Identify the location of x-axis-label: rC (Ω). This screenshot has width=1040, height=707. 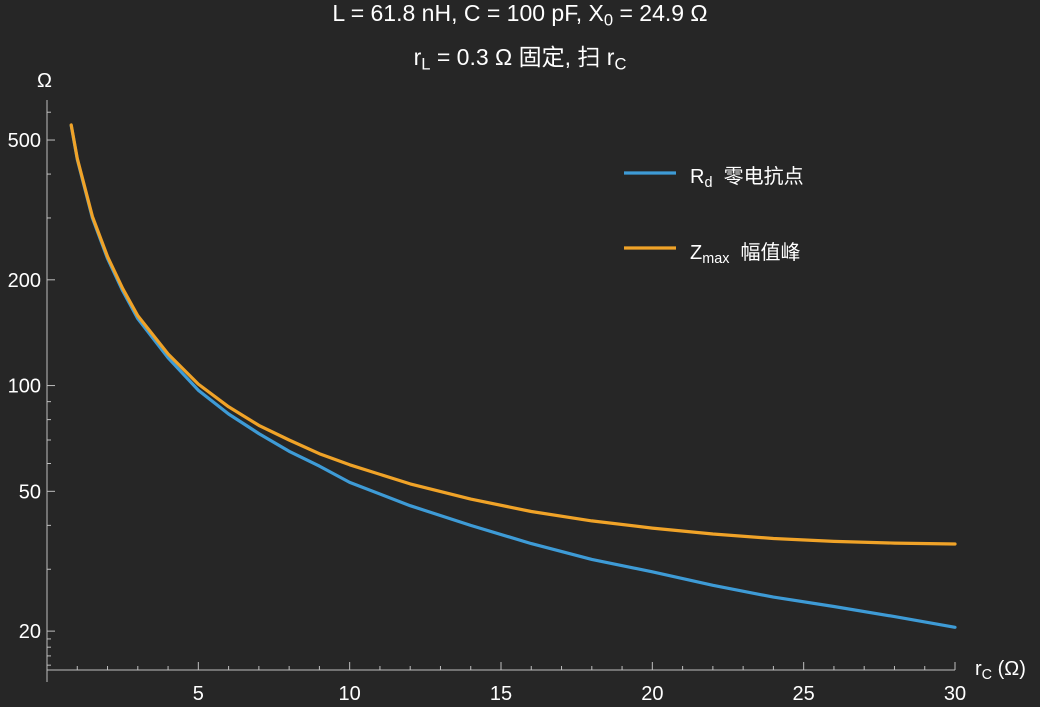
(1000, 671).